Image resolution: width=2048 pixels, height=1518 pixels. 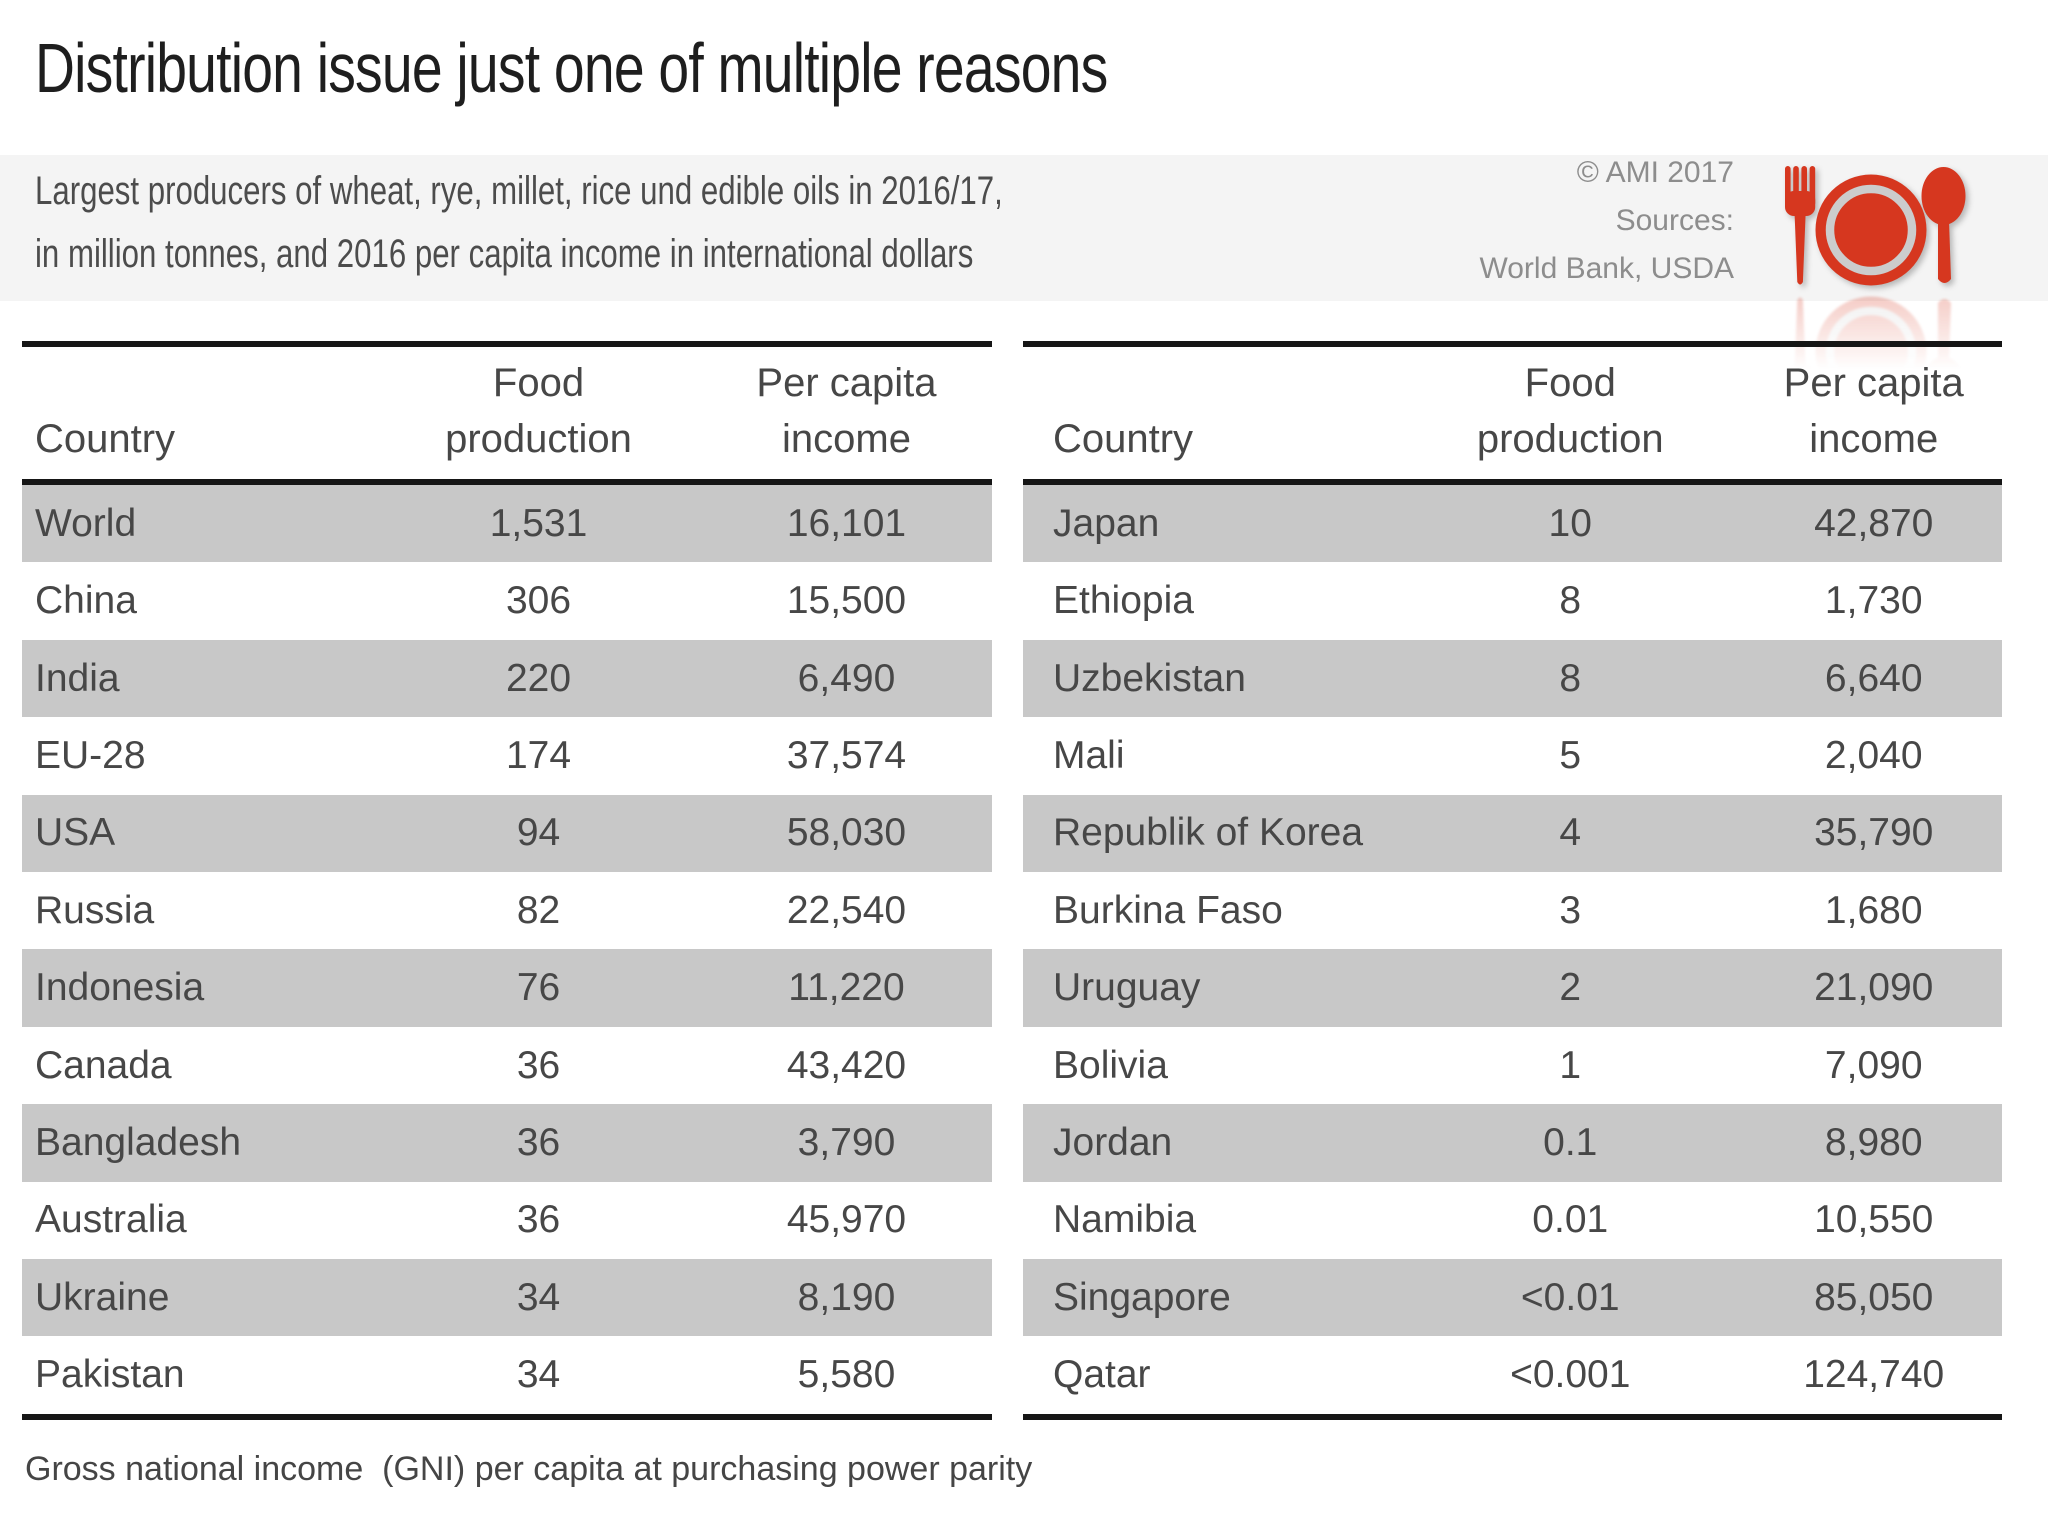 I want to click on country-column-header: Country, so click(x=105, y=439).